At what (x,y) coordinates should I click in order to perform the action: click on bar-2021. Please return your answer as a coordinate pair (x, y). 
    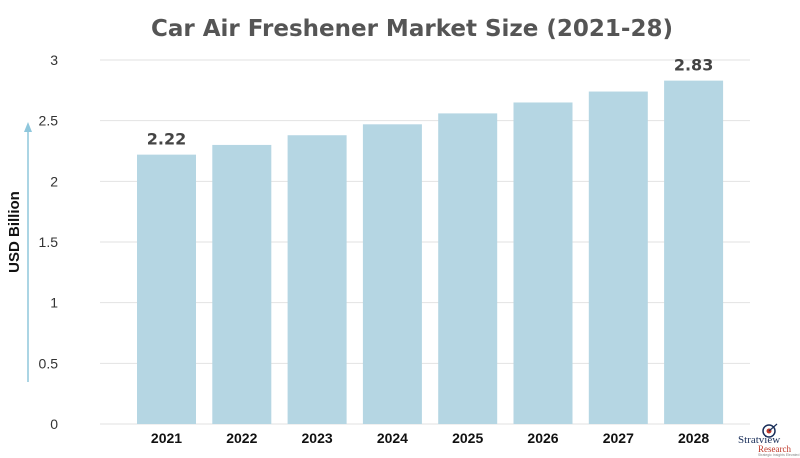
    Looking at the image, I should click on (166, 289).